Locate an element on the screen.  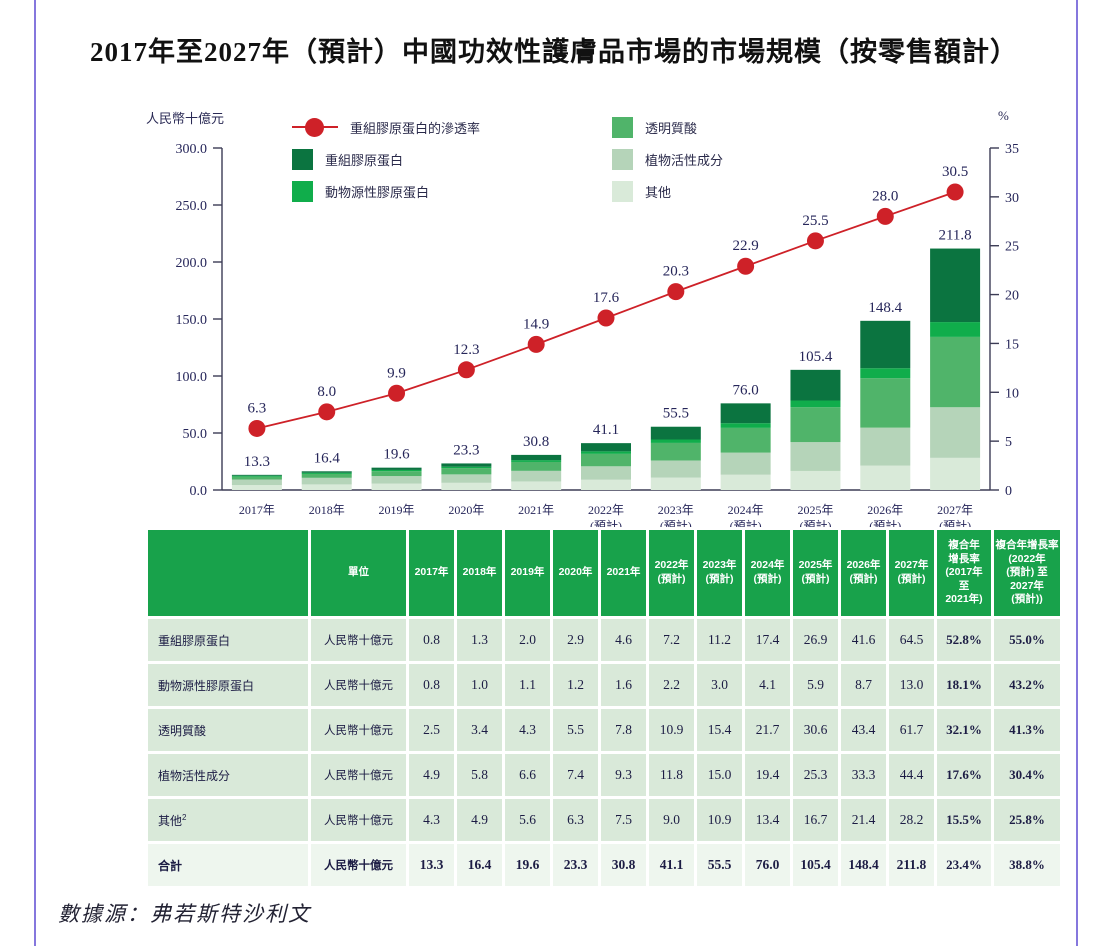
value-cell: 11.8 is located at coordinates (671, 775).